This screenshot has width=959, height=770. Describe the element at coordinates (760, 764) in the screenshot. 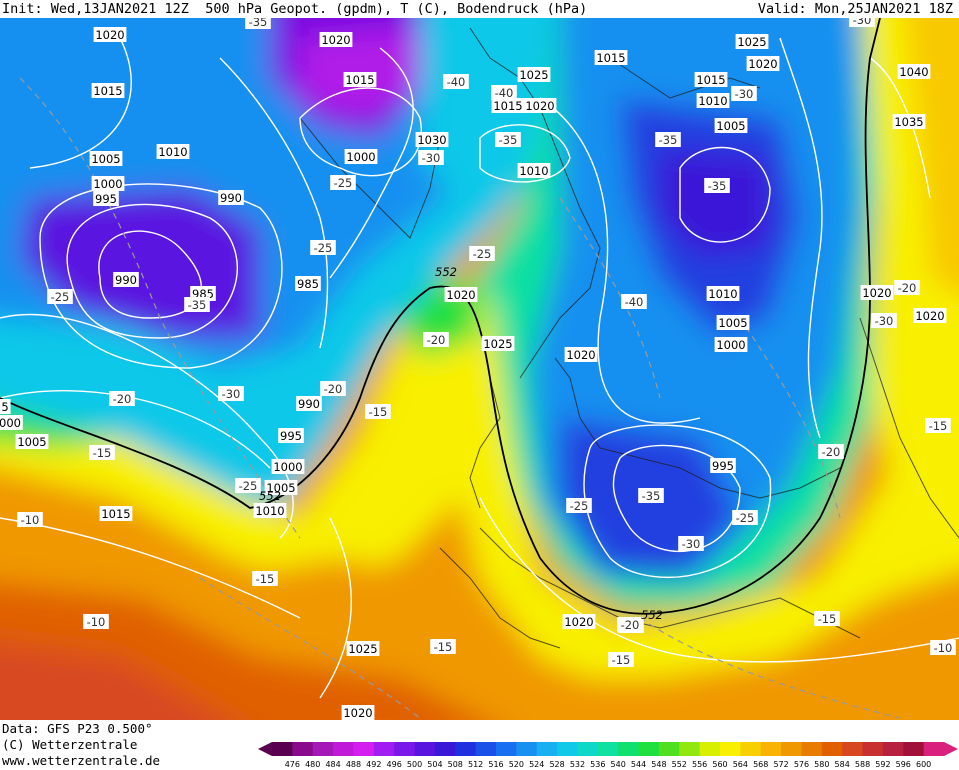

I see `colorbar-tick-568: 568` at that location.